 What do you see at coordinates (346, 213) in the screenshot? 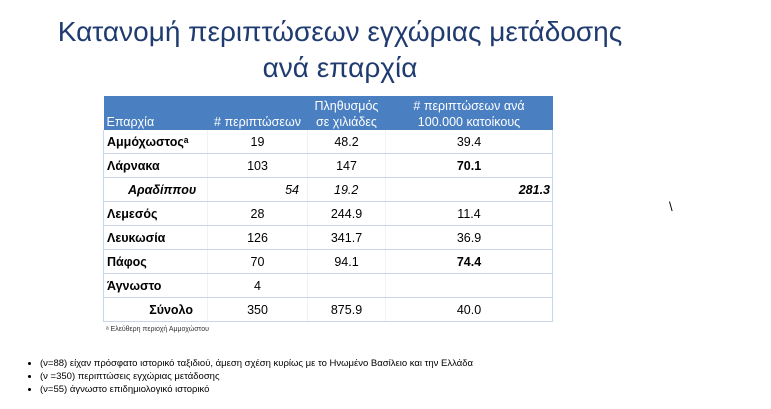
I see `row-population: 244.9` at bounding box center [346, 213].